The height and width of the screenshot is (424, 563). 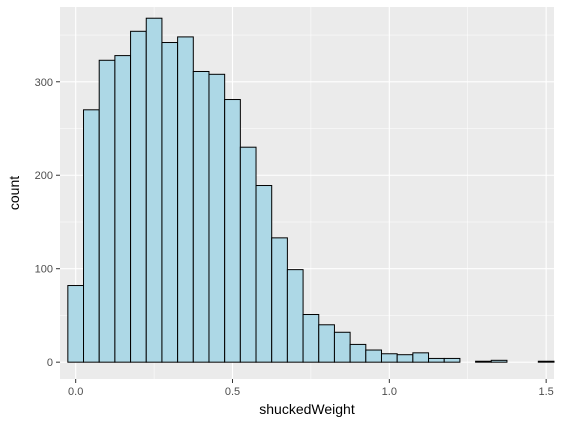 I want to click on y-axis-ticks: 0 100 200 300, so click(x=47, y=223).